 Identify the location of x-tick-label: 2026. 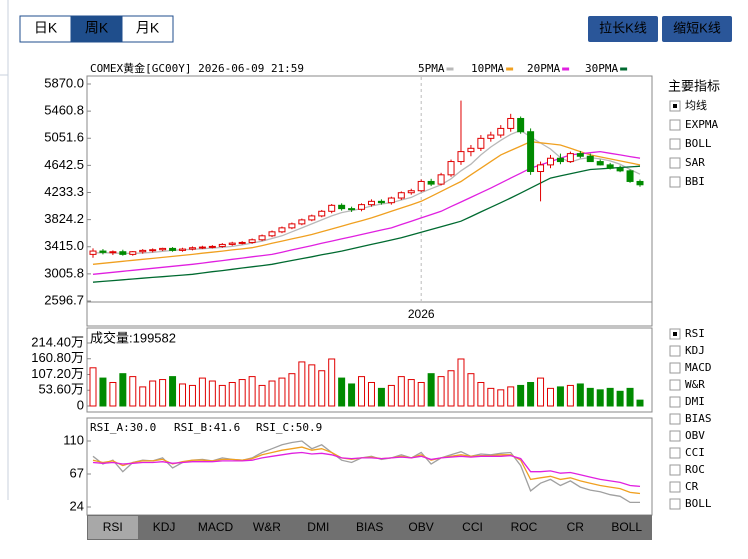
(421, 314).